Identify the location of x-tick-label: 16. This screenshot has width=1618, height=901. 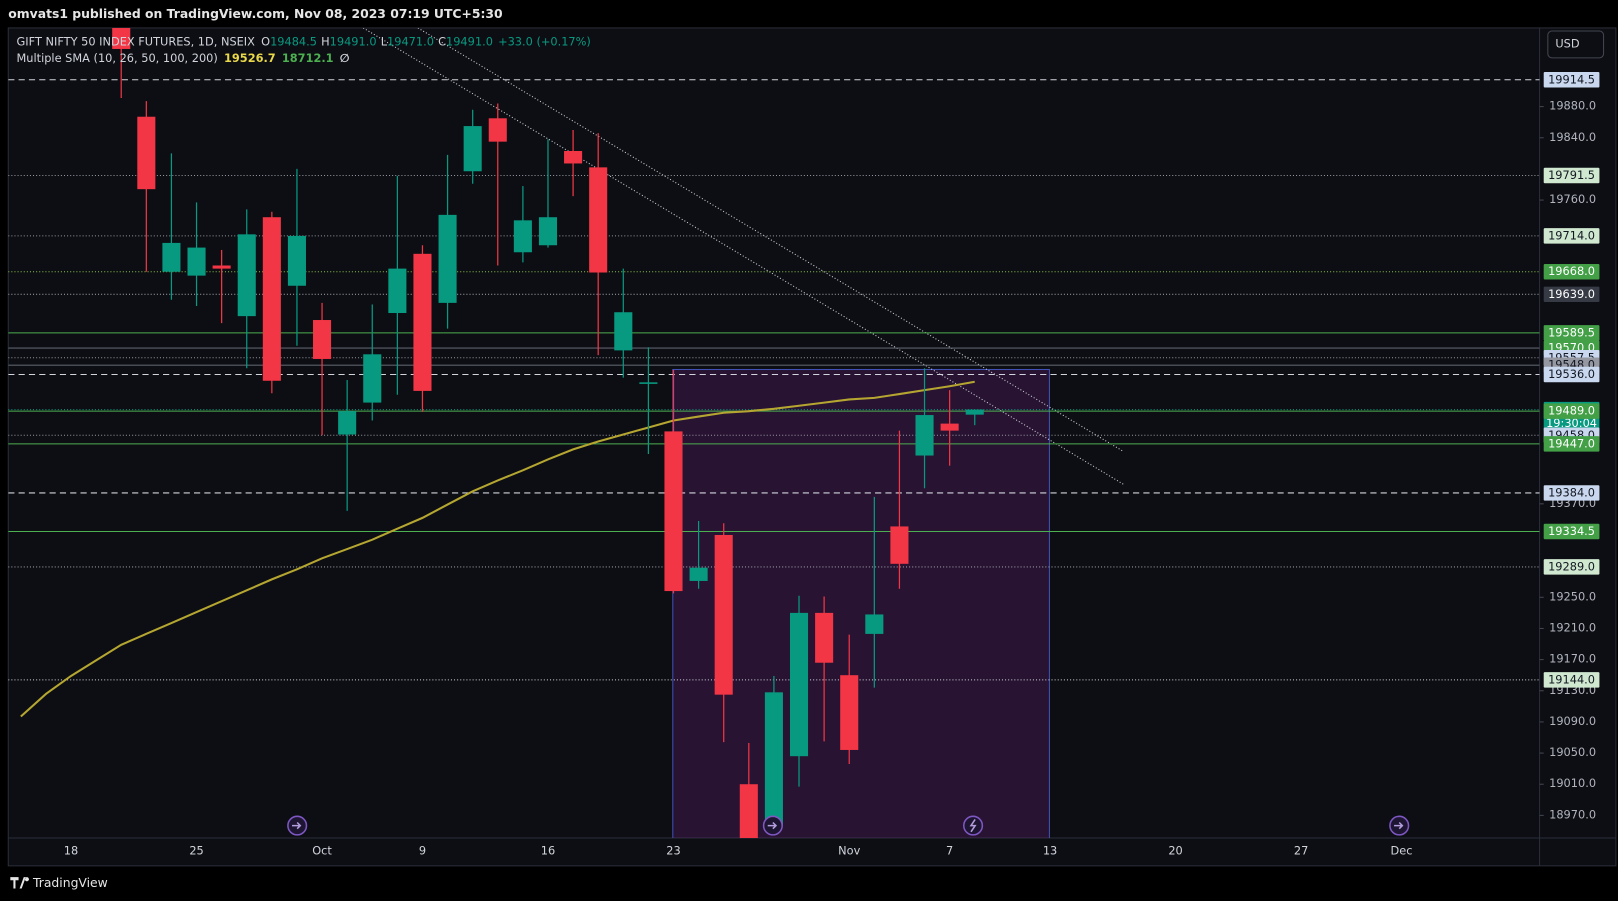
(548, 850).